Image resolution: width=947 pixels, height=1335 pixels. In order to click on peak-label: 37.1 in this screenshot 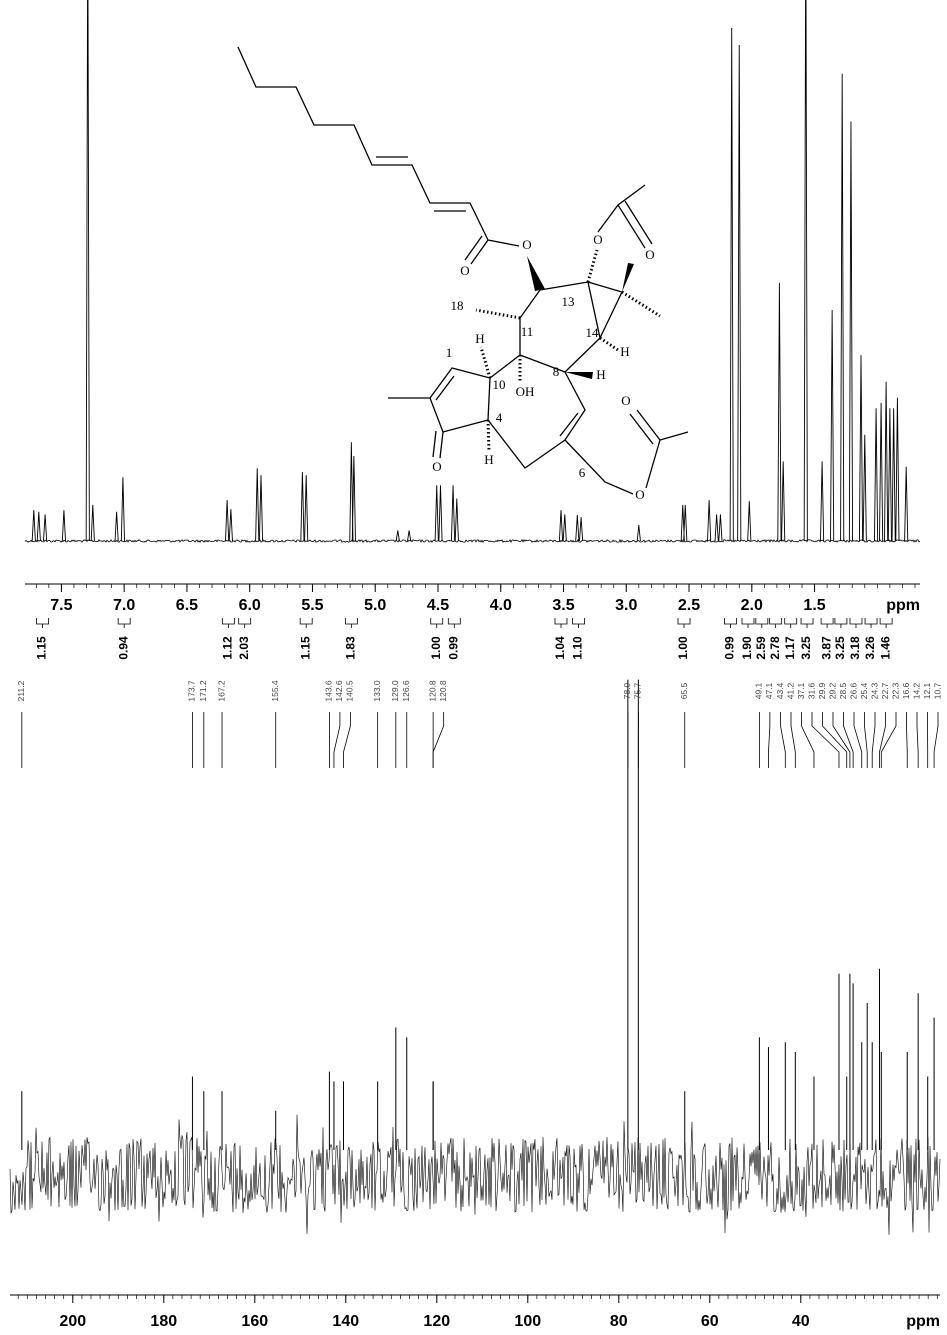, I will do `click(801, 690)`.